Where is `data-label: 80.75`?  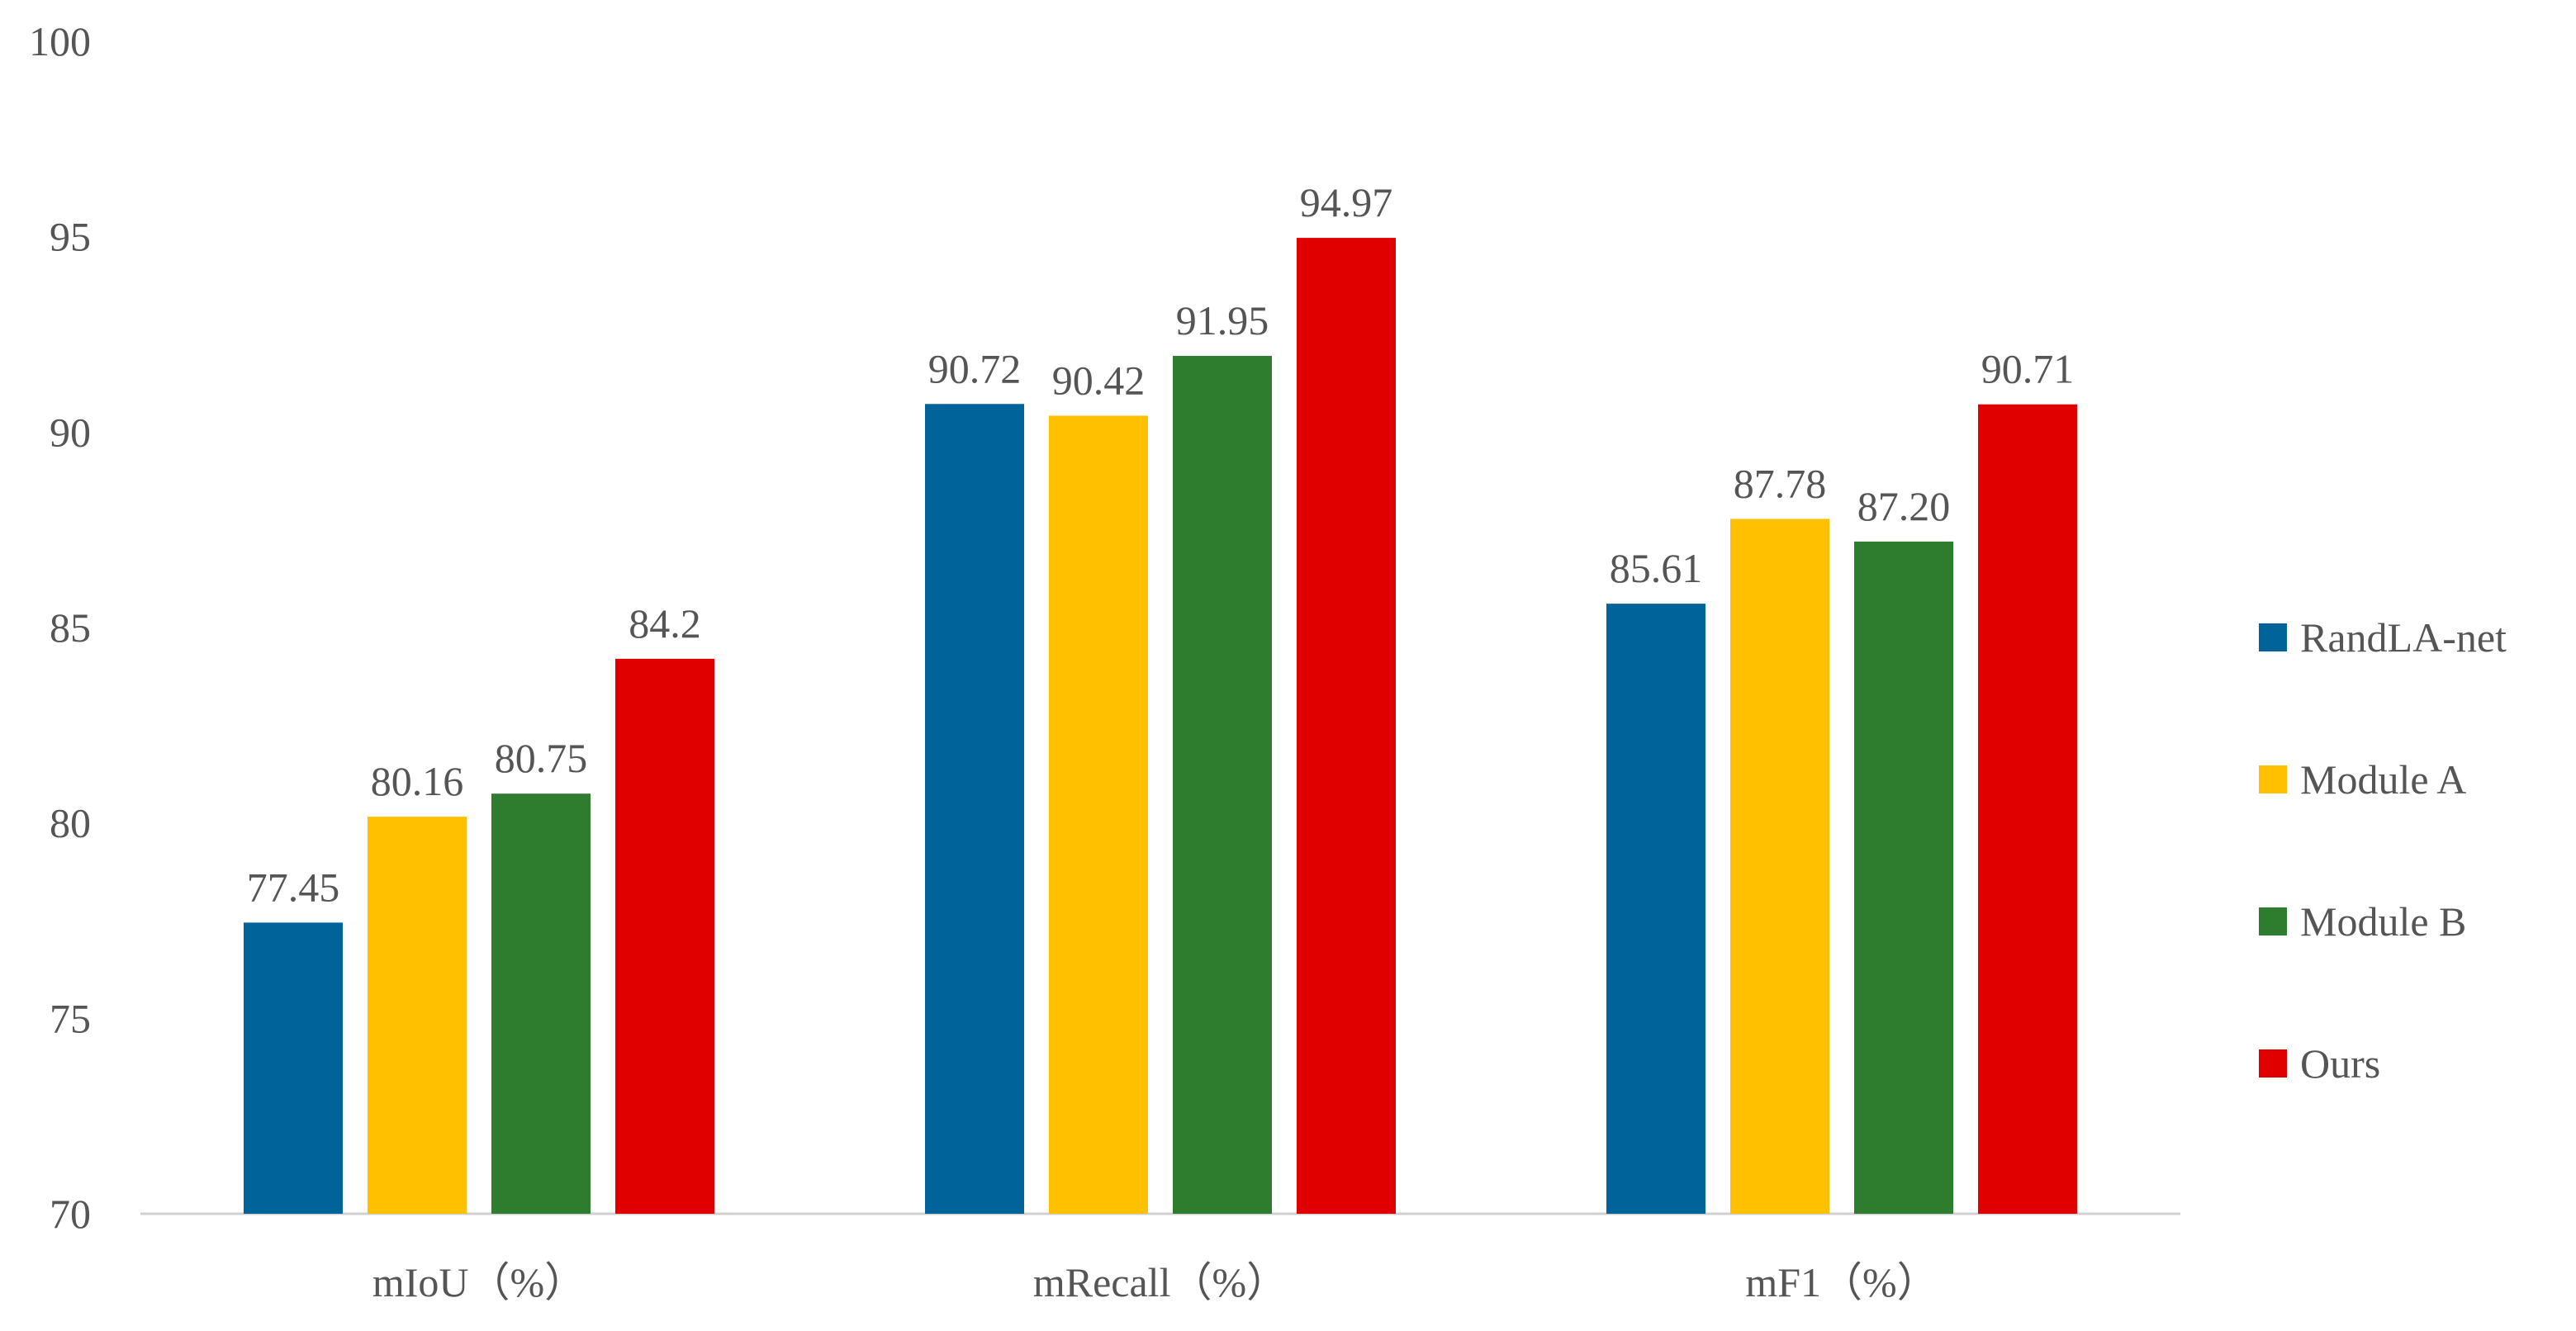 data-label: 80.75 is located at coordinates (541, 758).